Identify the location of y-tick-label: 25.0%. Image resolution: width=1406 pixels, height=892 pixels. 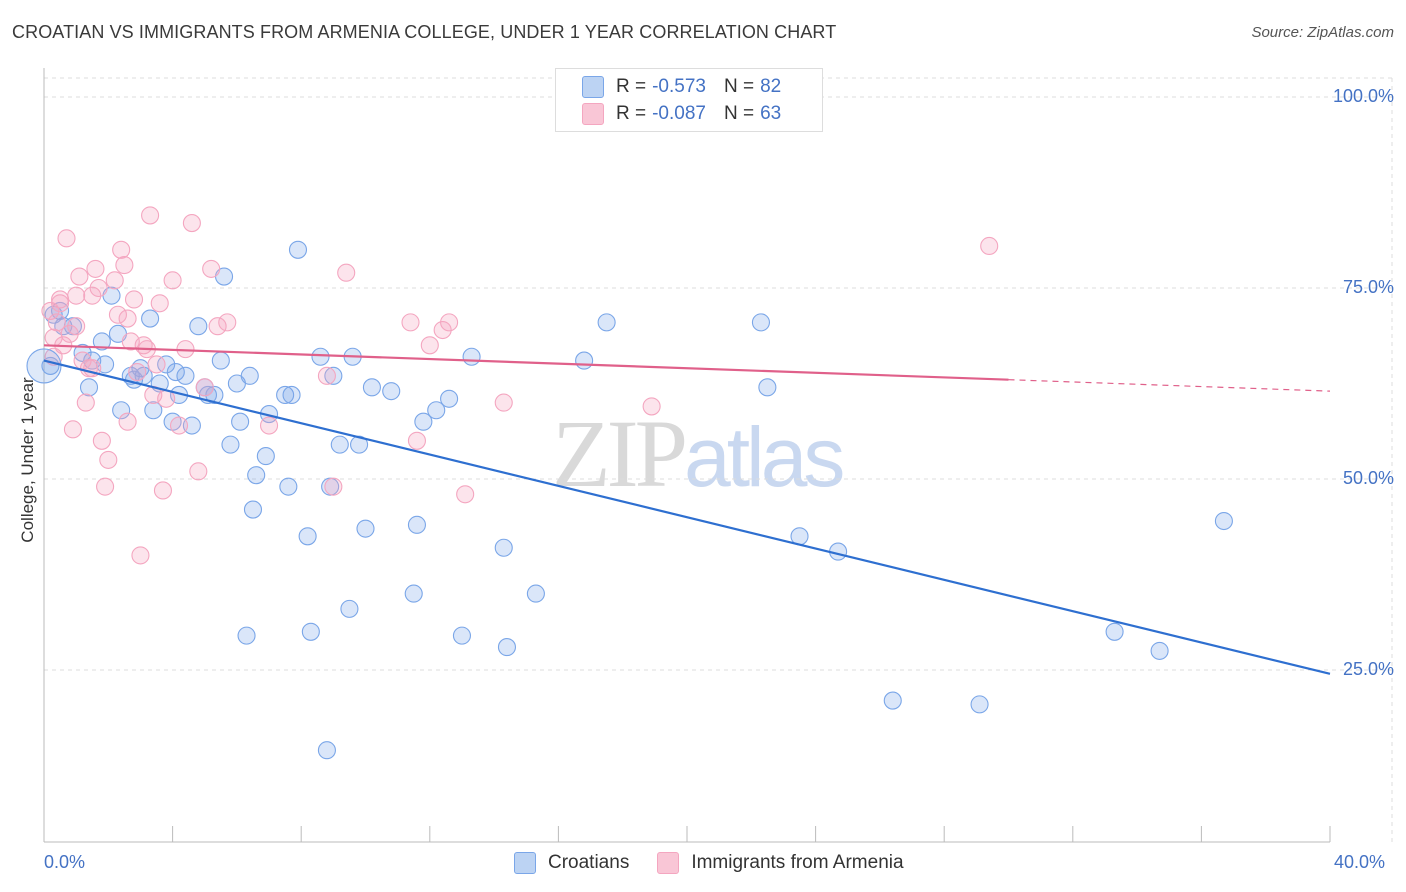
(1368, 669).